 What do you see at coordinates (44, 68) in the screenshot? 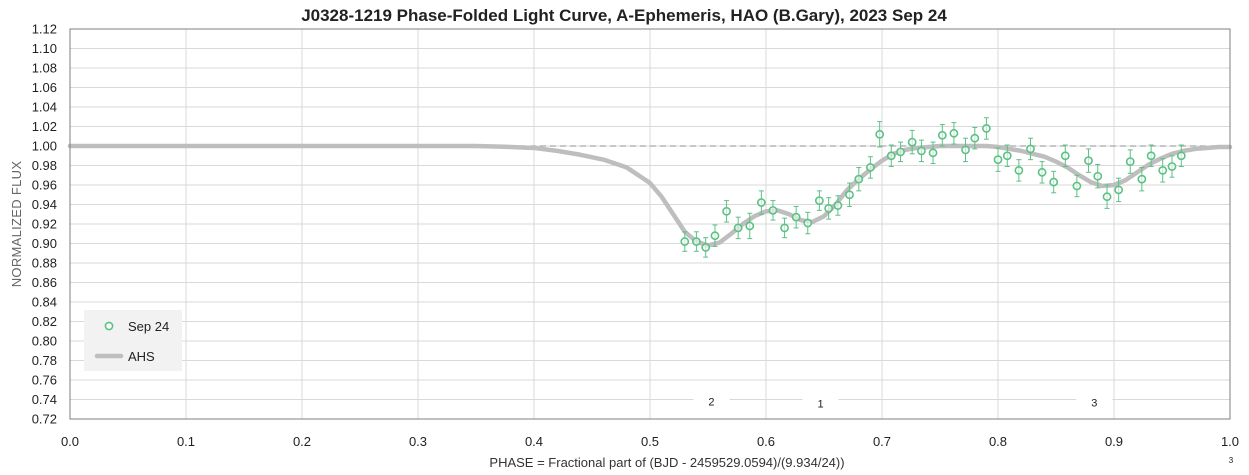
I see `y-tick-label: 1.08` at bounding box center [44, 68].